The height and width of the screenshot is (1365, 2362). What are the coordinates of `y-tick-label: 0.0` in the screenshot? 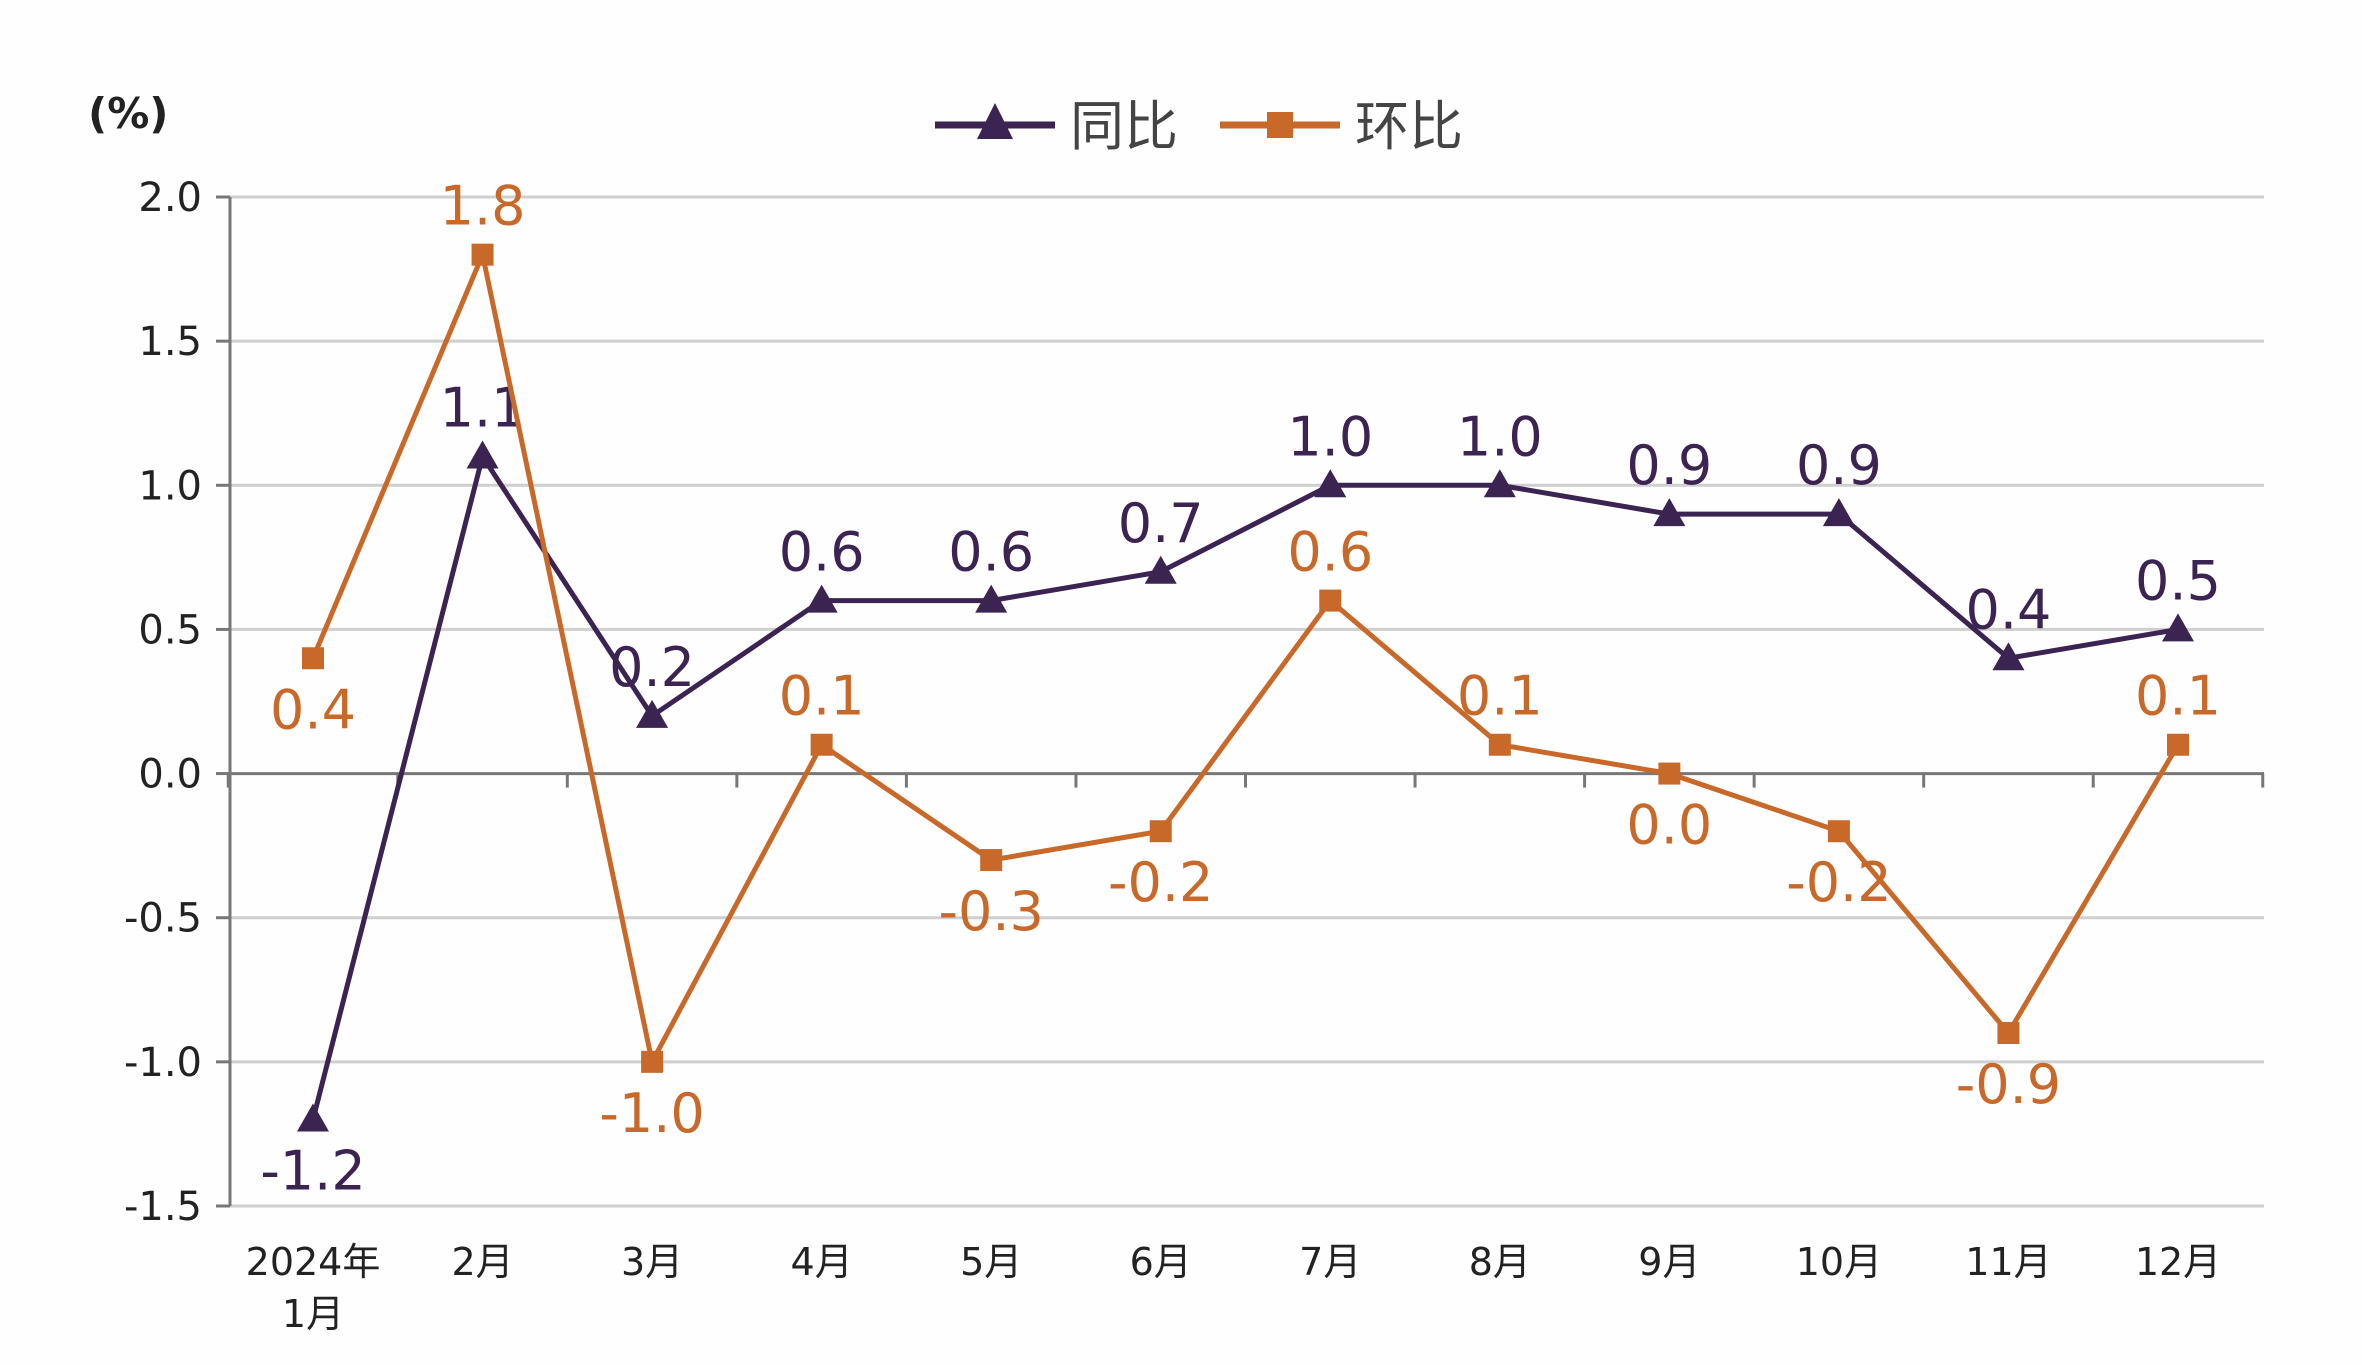 It's located at (170, 775).